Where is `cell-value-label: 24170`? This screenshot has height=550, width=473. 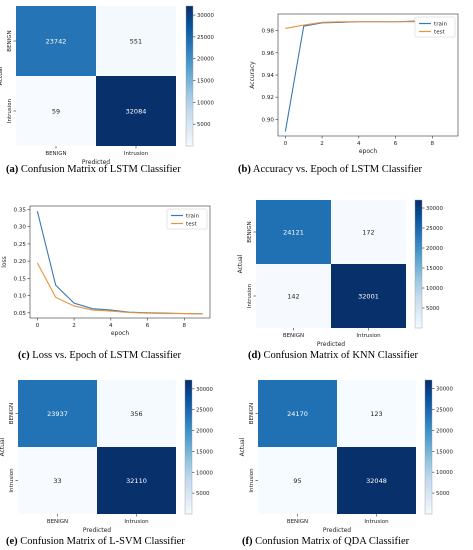
cell-value-label: 24170 is located at coordinates (297, 414).